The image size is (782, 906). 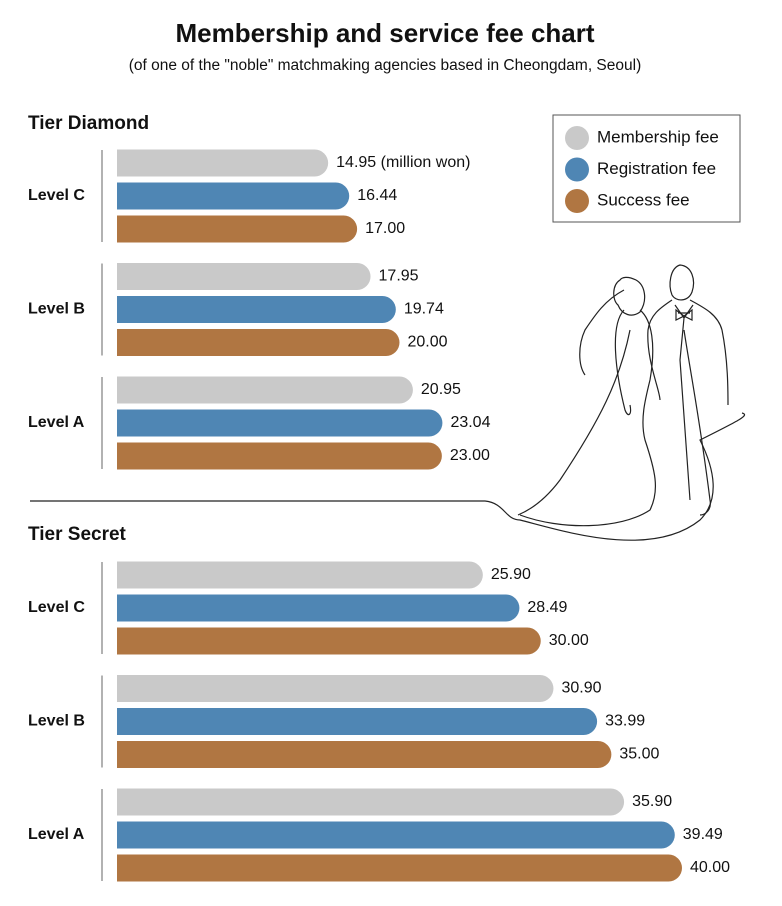 What do you see at coordinates (625, 721) in the screenshot?
I see `value-label: 33.99` at bounding box center [625, 721].